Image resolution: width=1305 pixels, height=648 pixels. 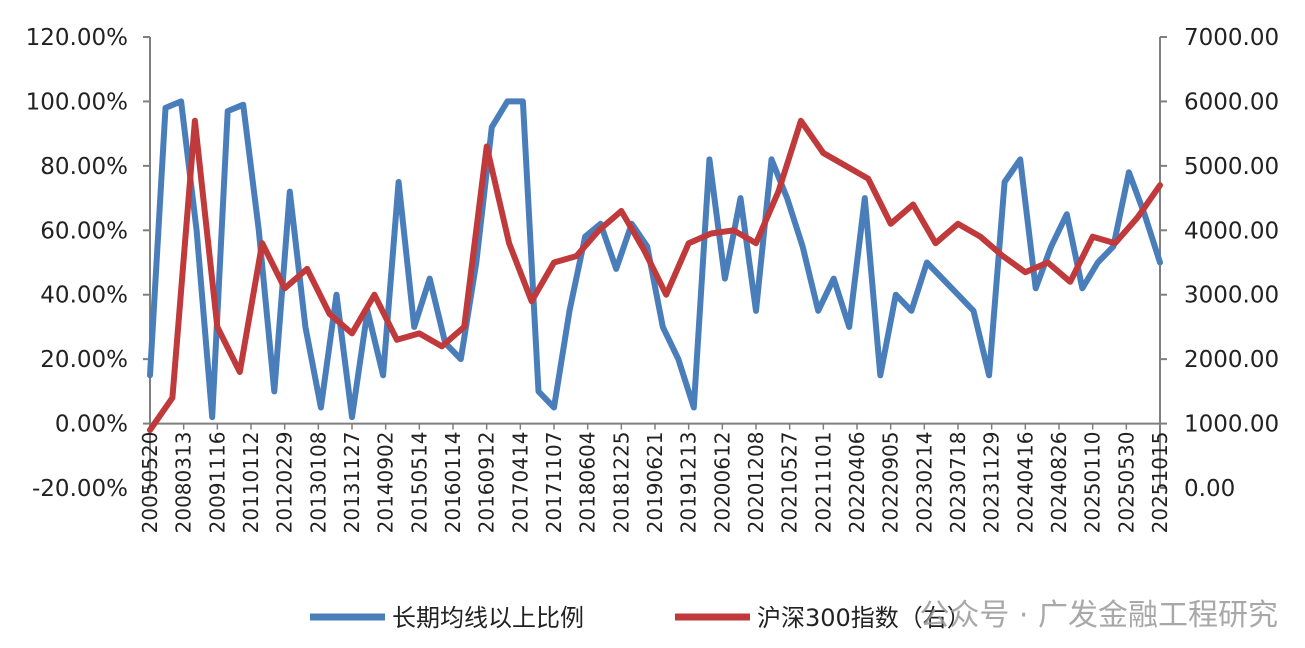 I want to click on x-tick-label: 20050520, so click(x=150, y=483).